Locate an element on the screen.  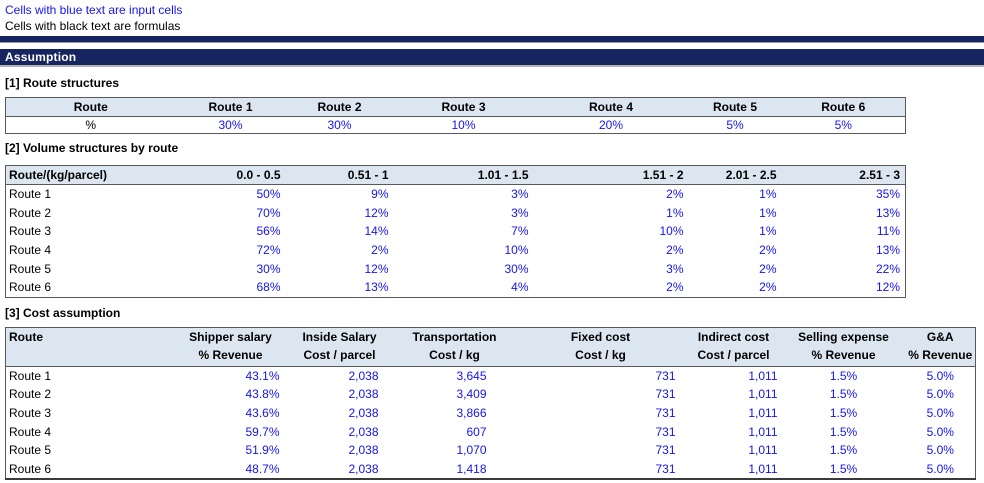
input-cell: 11% is located at coordinates (888, 231).